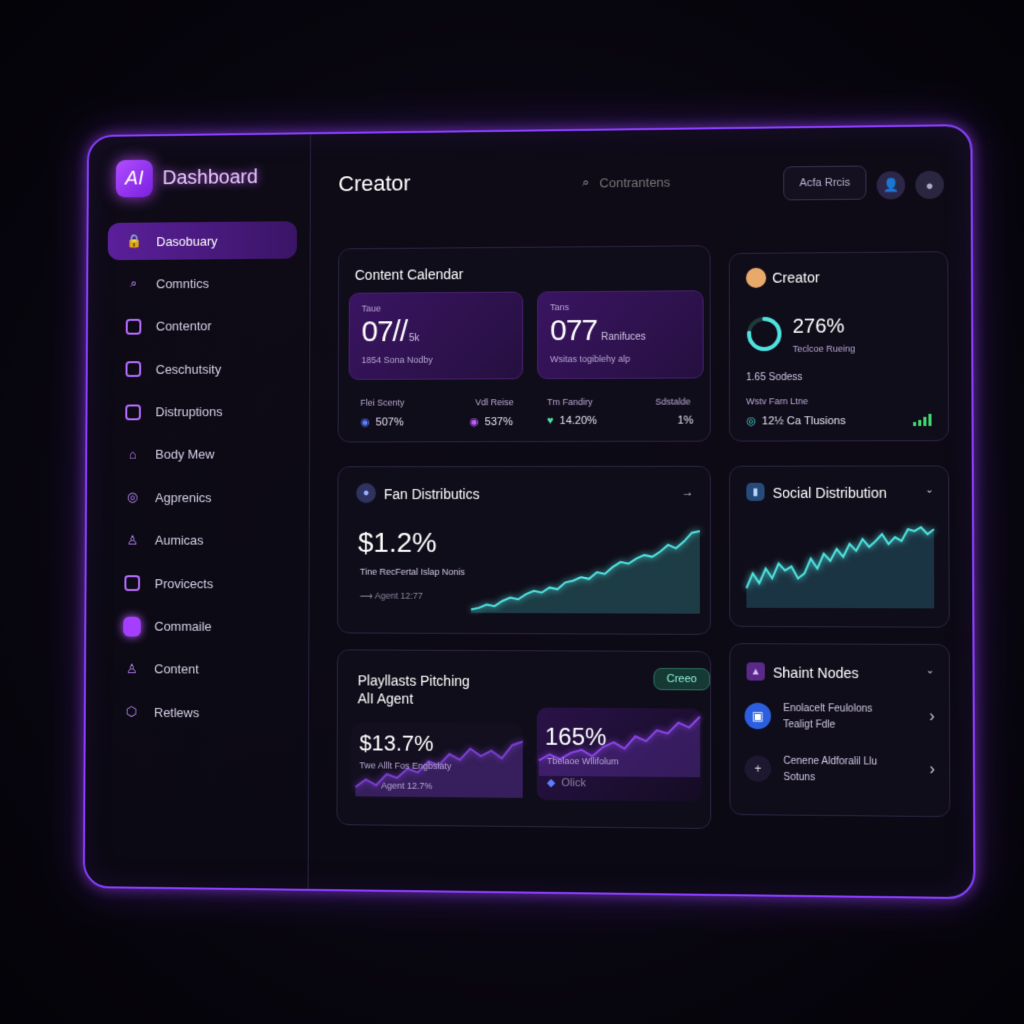  Describe the element at coordinates (566, 783) in the screenshot. I see `playlist-action-2: ◆ Olick` at that location.